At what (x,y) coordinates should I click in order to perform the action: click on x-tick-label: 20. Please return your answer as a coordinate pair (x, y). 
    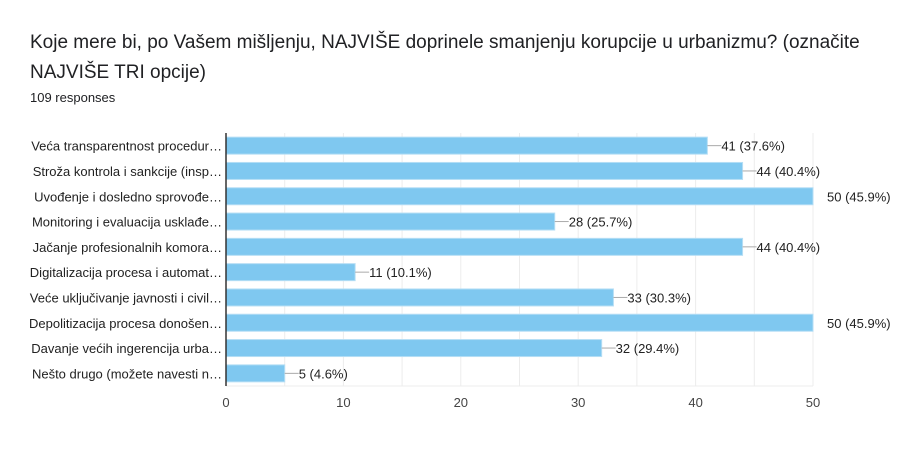
    Looking at the image, I should click on (461, 402).